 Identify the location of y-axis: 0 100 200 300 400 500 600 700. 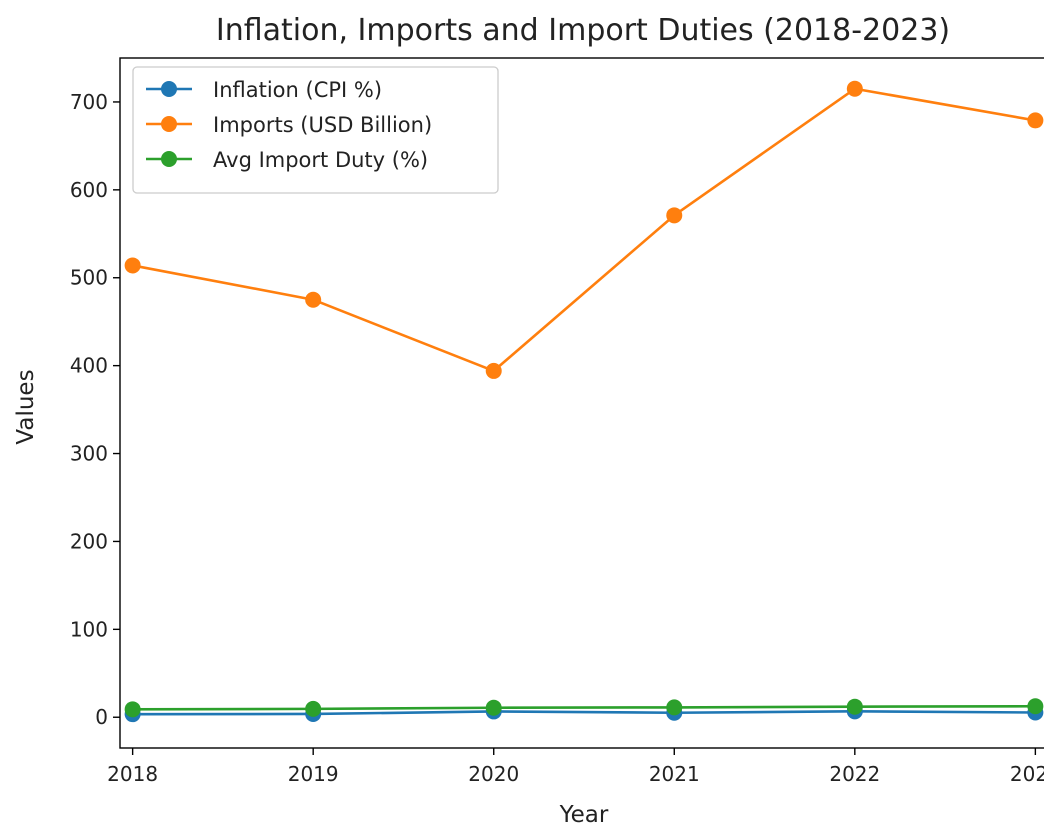
(95, 409).